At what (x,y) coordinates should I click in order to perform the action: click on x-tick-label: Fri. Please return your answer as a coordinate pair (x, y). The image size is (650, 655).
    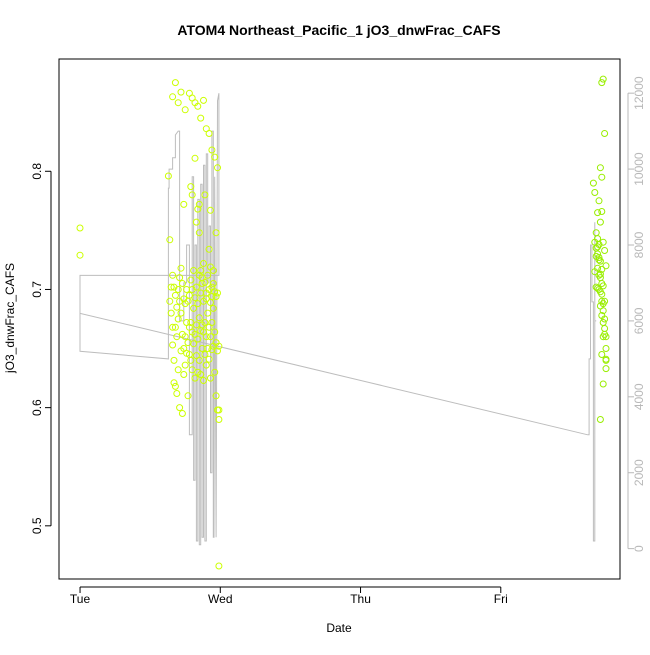
    Looking at the image, I should click on (501, 599).